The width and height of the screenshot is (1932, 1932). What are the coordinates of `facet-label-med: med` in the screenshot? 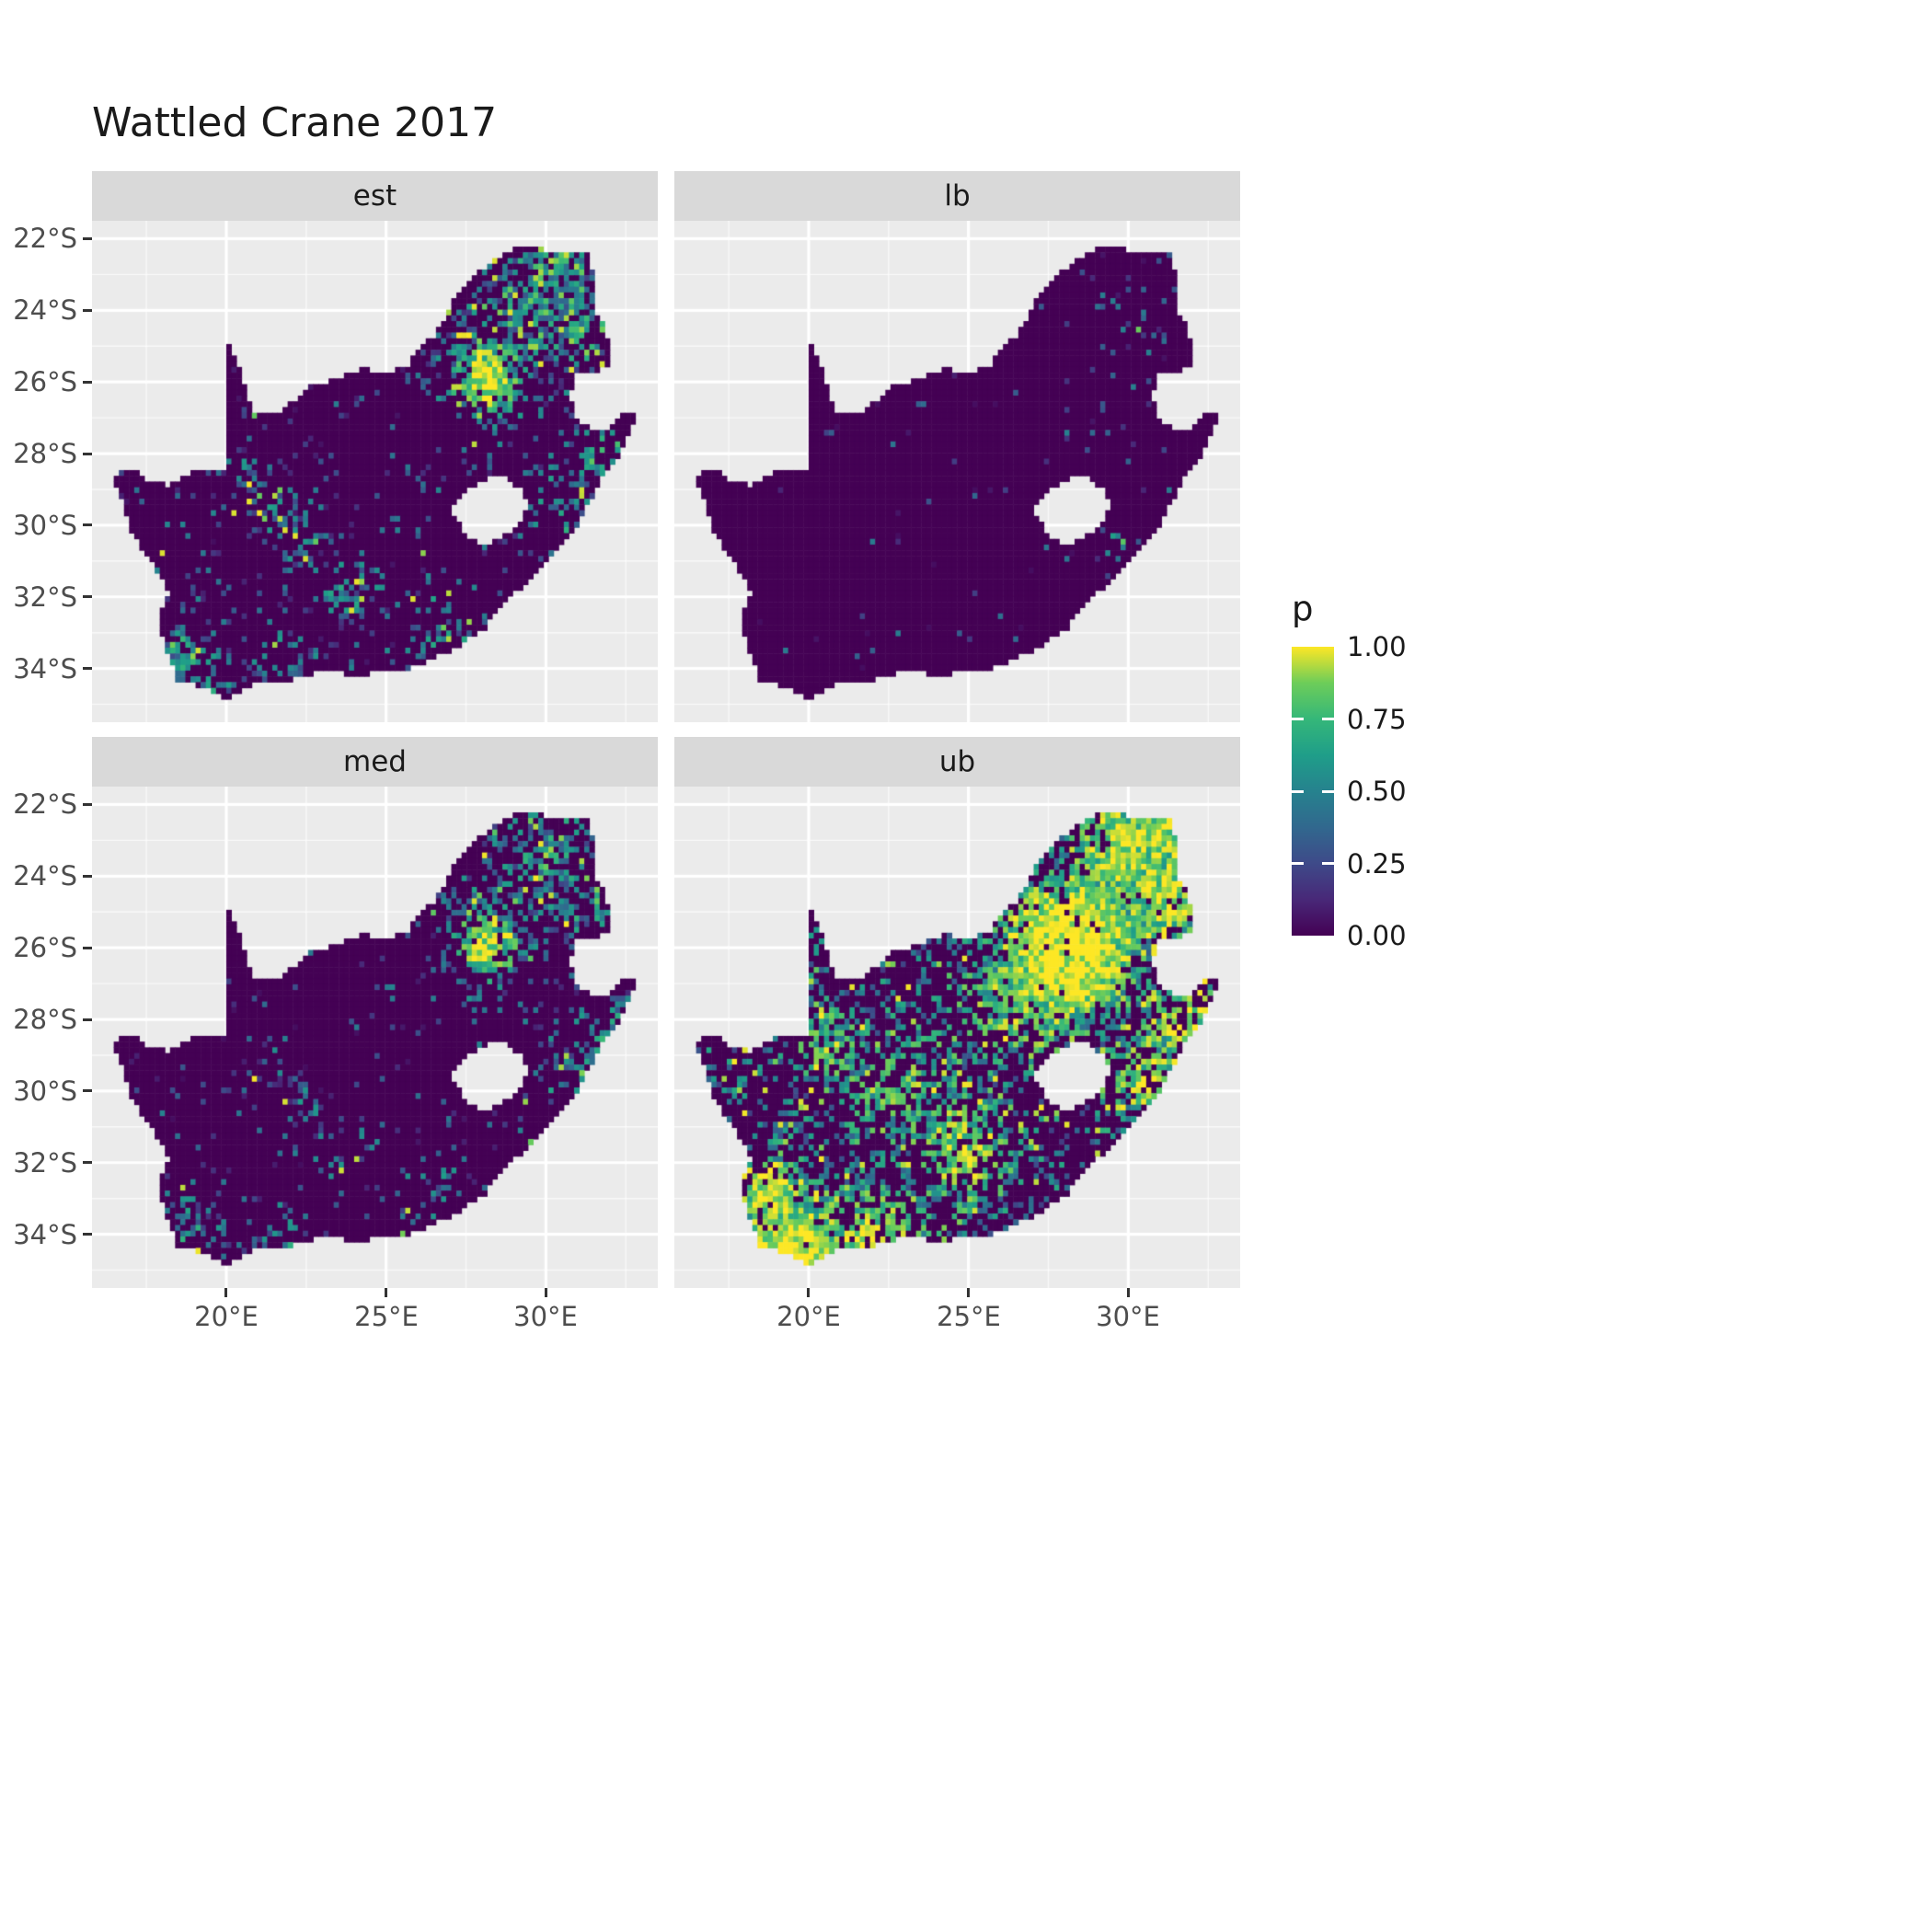 It's located at (375, 761).